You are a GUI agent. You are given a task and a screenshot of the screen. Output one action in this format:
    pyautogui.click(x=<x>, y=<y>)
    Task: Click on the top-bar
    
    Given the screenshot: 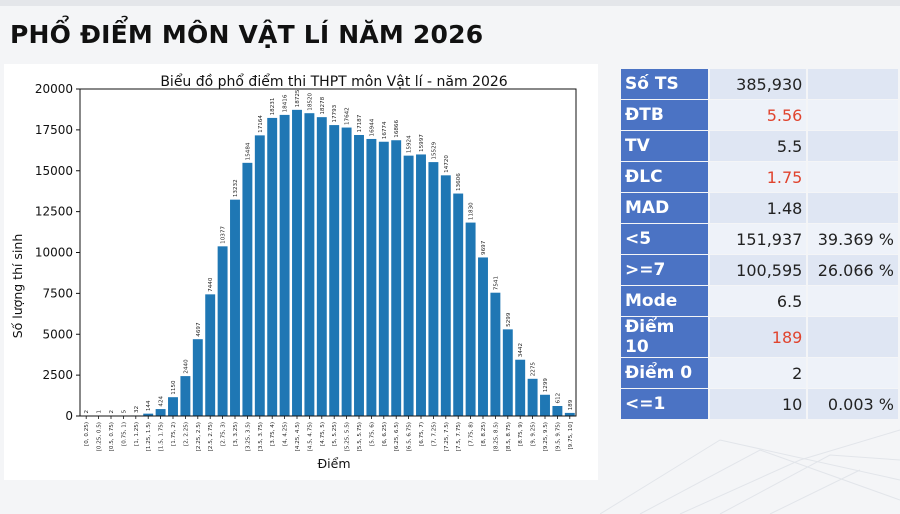 What is the action you would take?
    pyautogui.click(x=450, y=3)
    